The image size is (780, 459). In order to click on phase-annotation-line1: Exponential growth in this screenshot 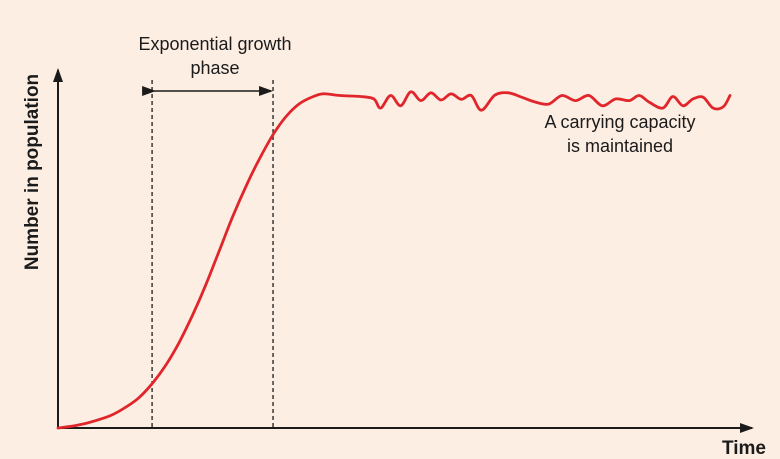, I will do `click(214, 44)`.